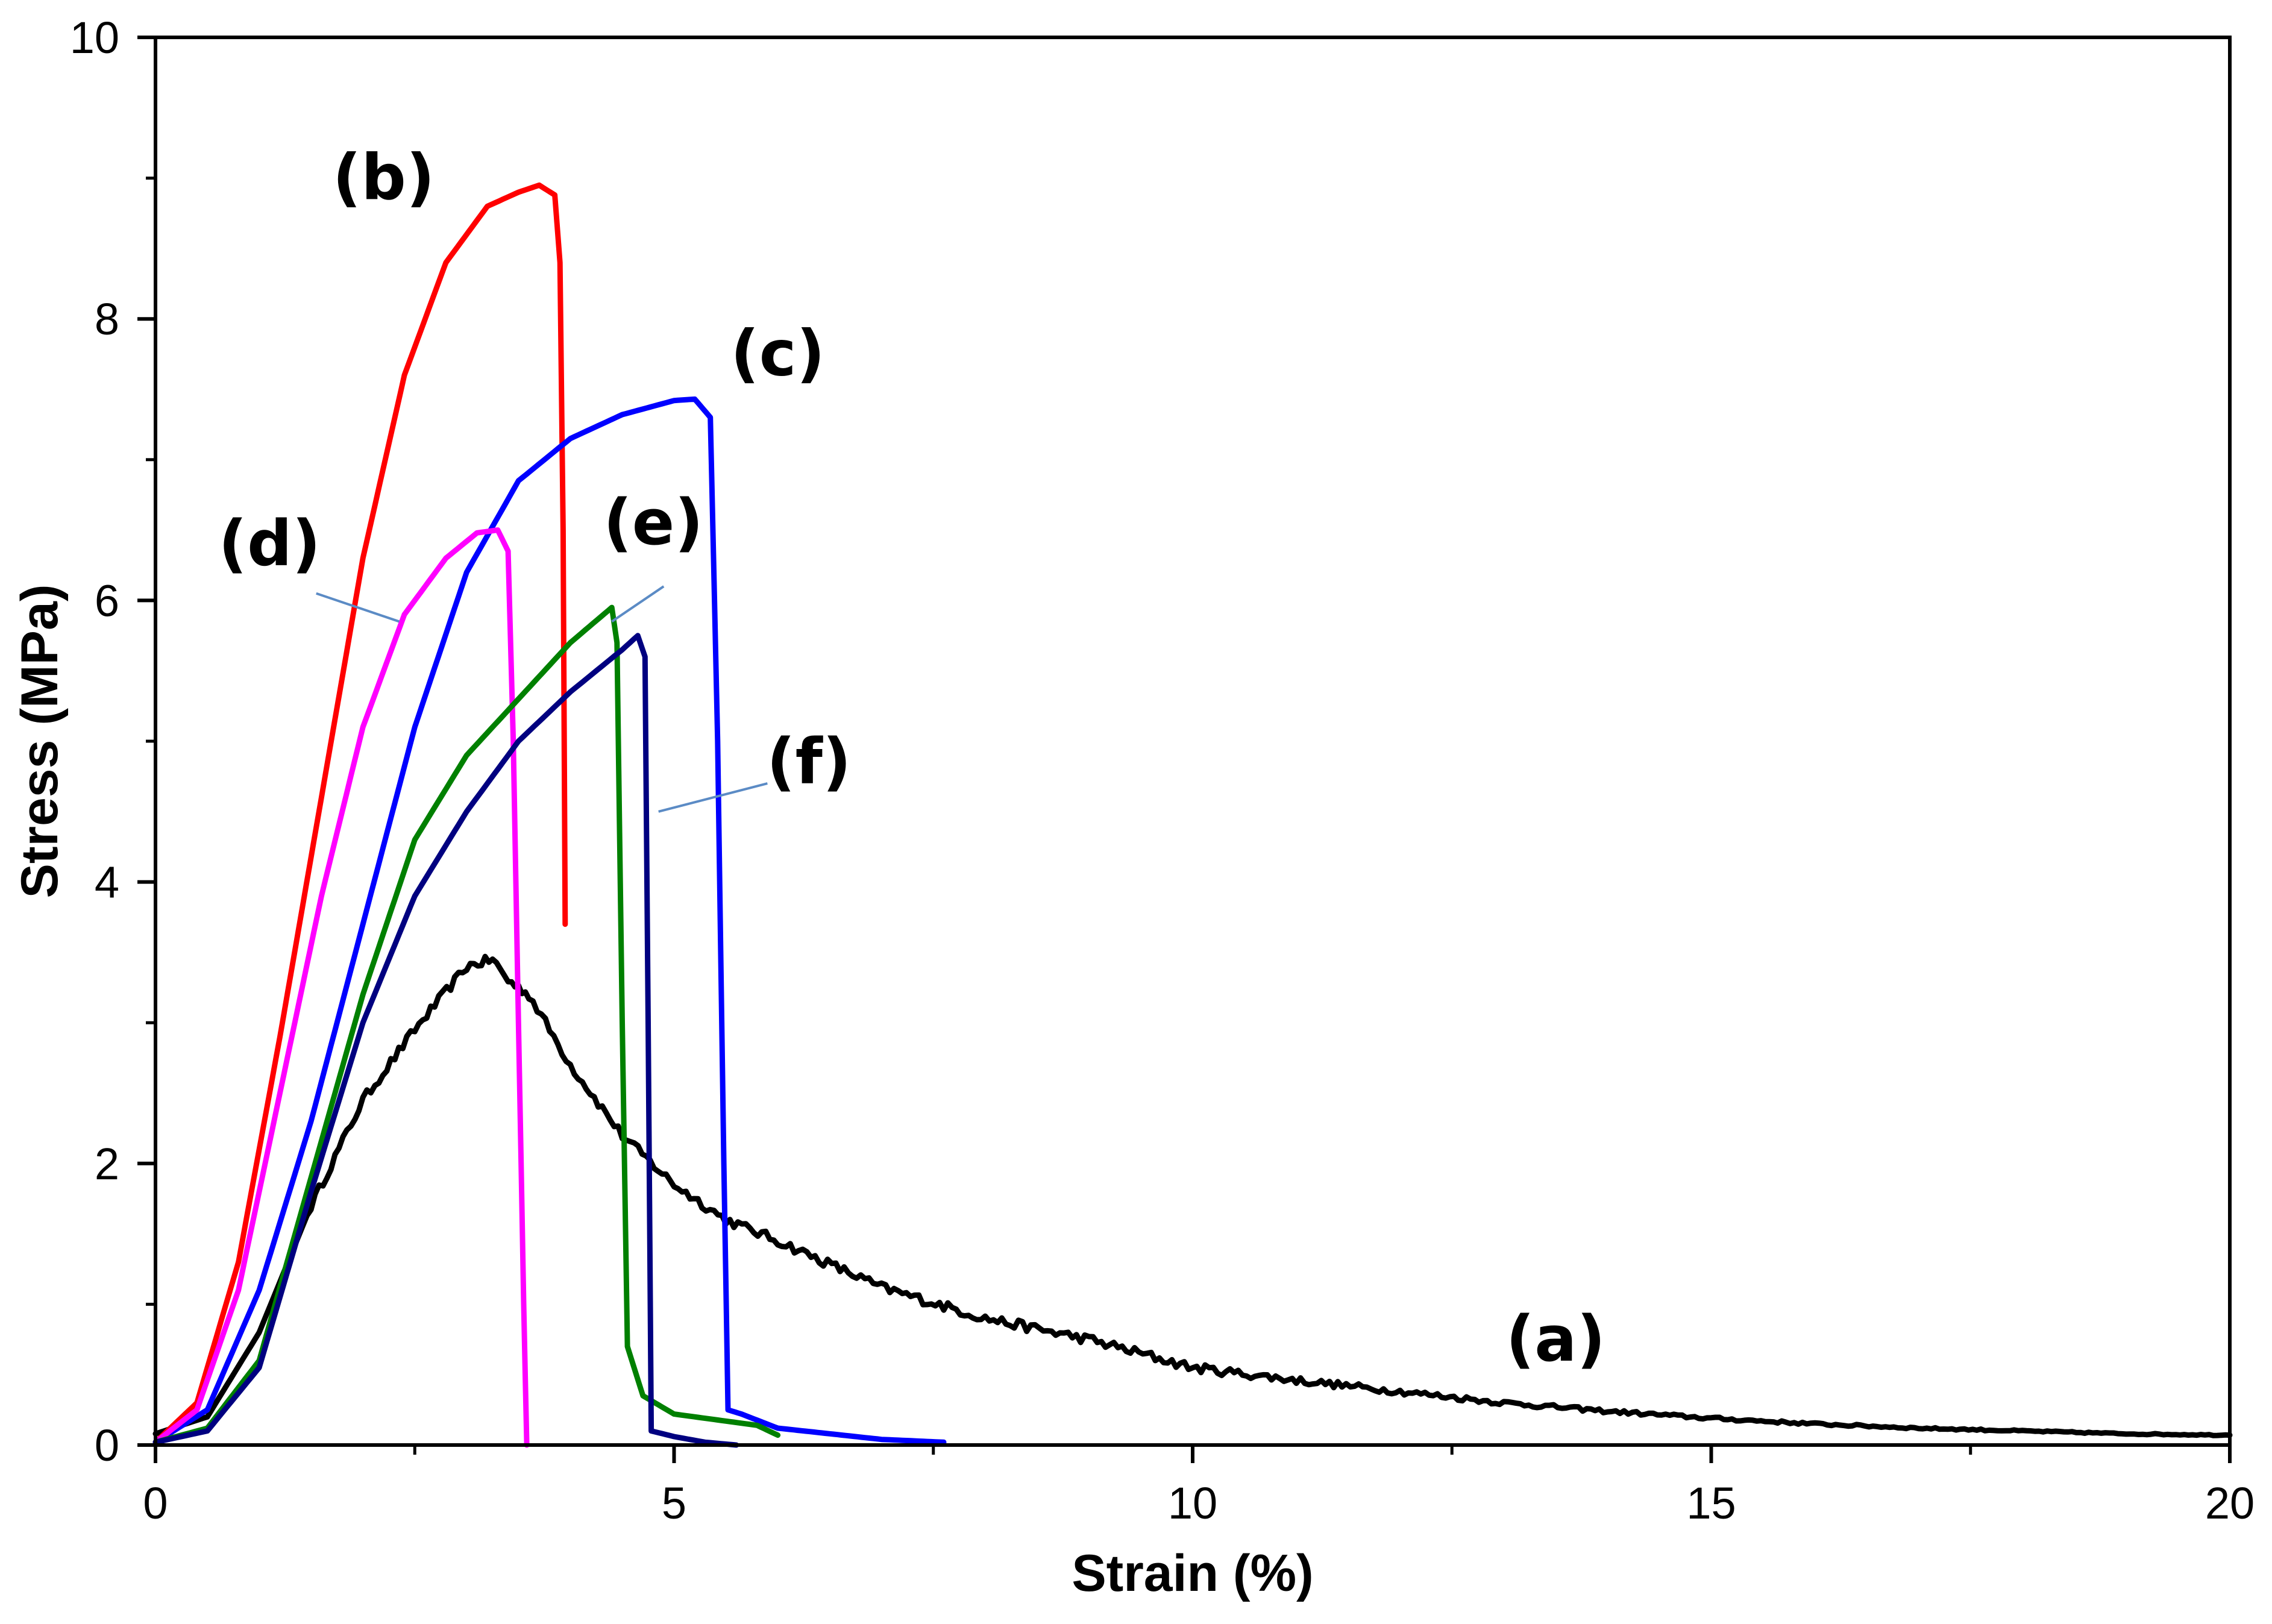  Describe the element at coordinates (270, 543) in the screenshot. I see `curve-label-d: (d)` at that location.